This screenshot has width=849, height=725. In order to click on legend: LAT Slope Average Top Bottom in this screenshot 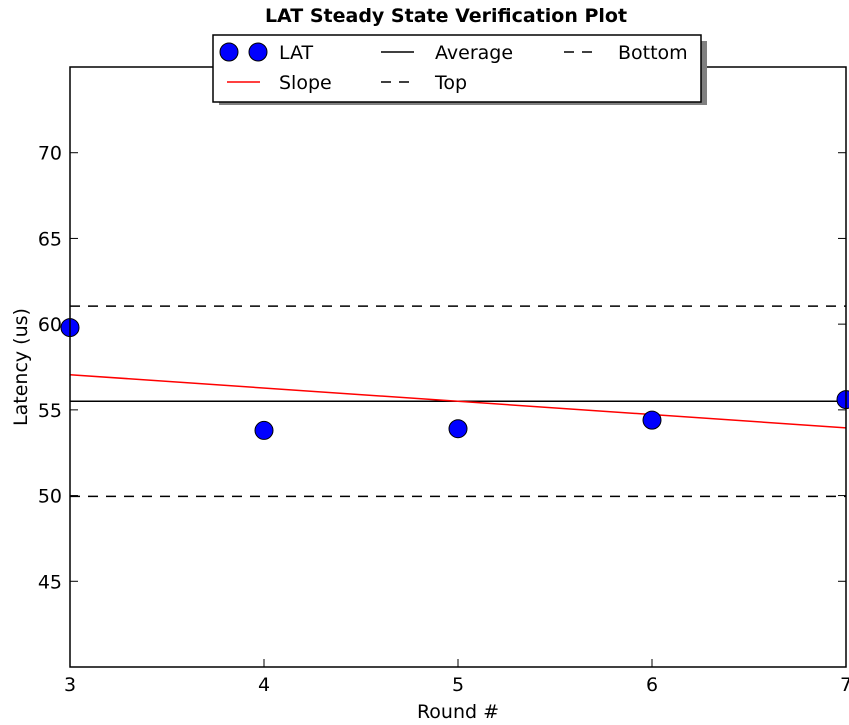, I will do `click(459, 69)`.